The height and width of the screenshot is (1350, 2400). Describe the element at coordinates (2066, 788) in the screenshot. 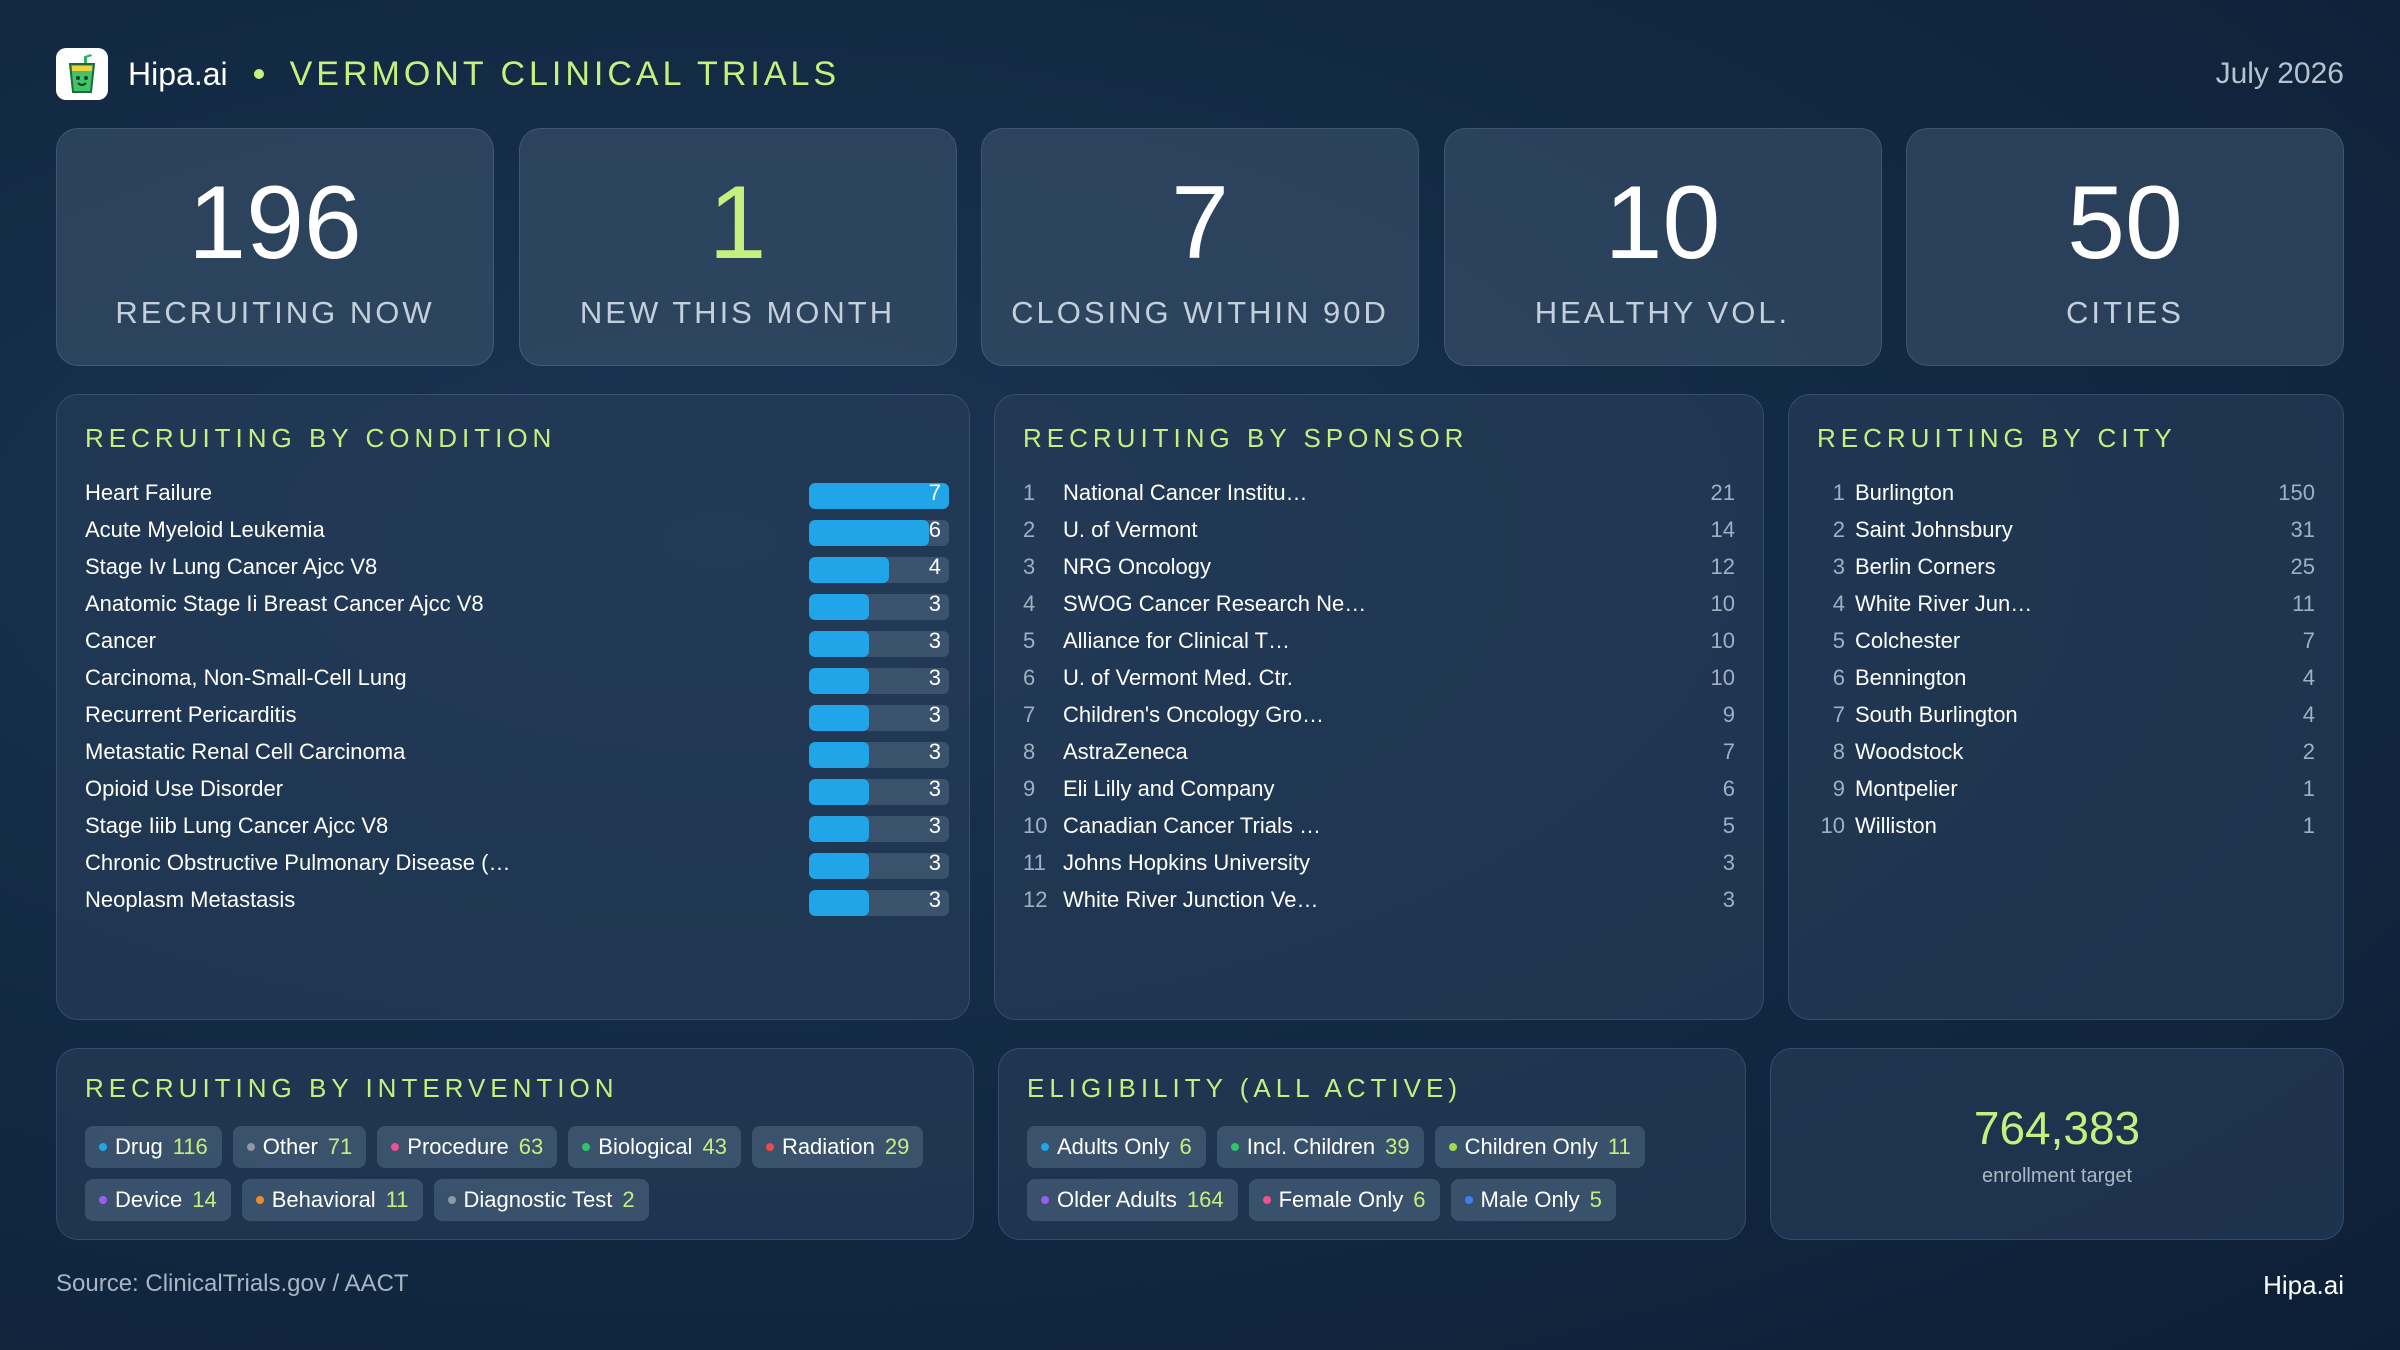

I see `city-row: 9 Montpelier 1` at that location.